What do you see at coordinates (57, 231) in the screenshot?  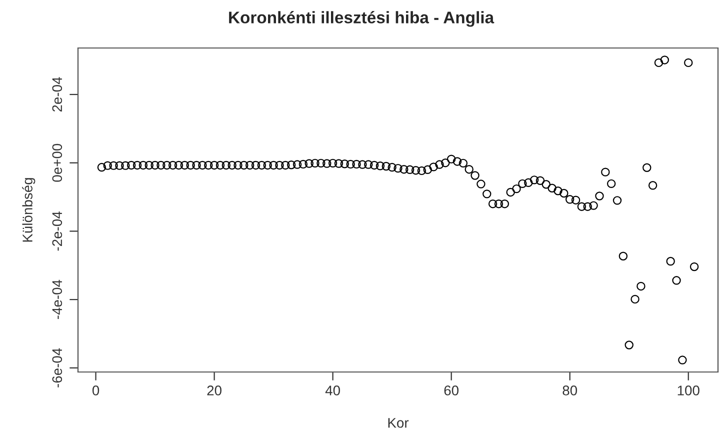 I see `y-tick-label: -2e-04` at bounding box center [57, 231].